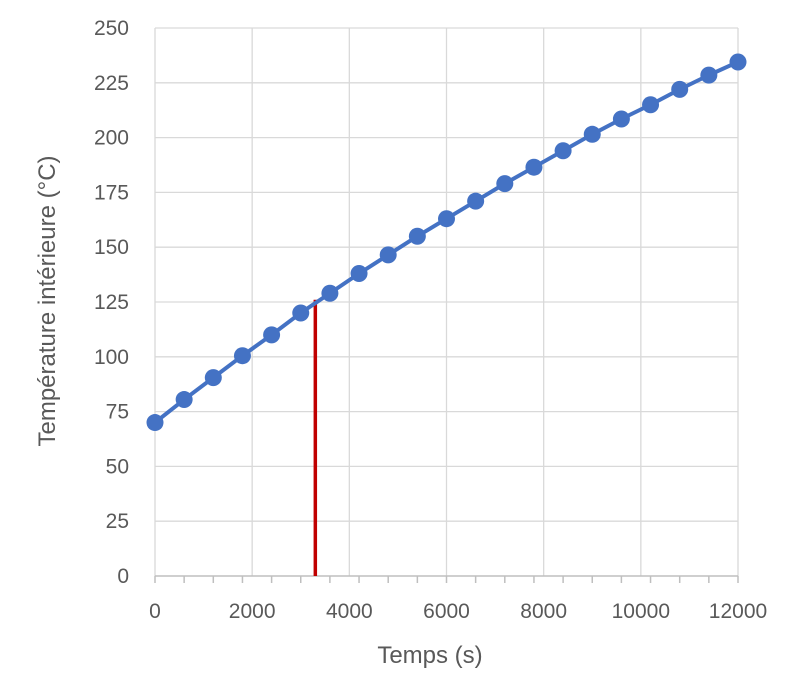 The width and height of the screenshot is (798, 685). Describe the element at coordinates (543, 611) in the screenshot. I see `x-tick-label: 8000` at that location.